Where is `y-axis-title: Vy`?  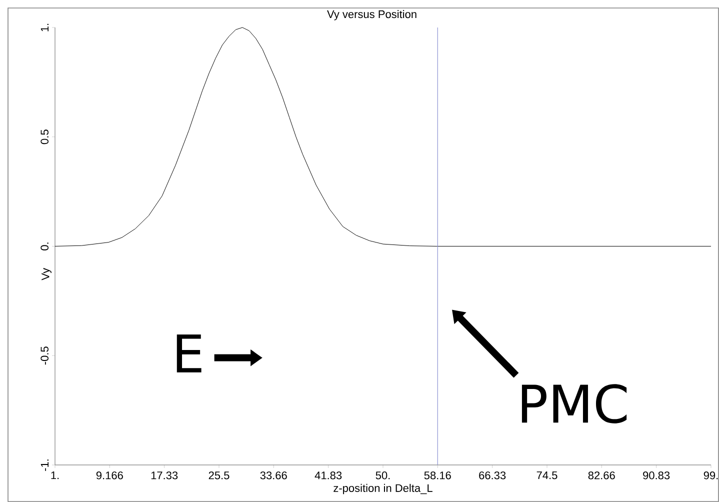
y-axis-title: Vy is located at coordinates (47, 274).